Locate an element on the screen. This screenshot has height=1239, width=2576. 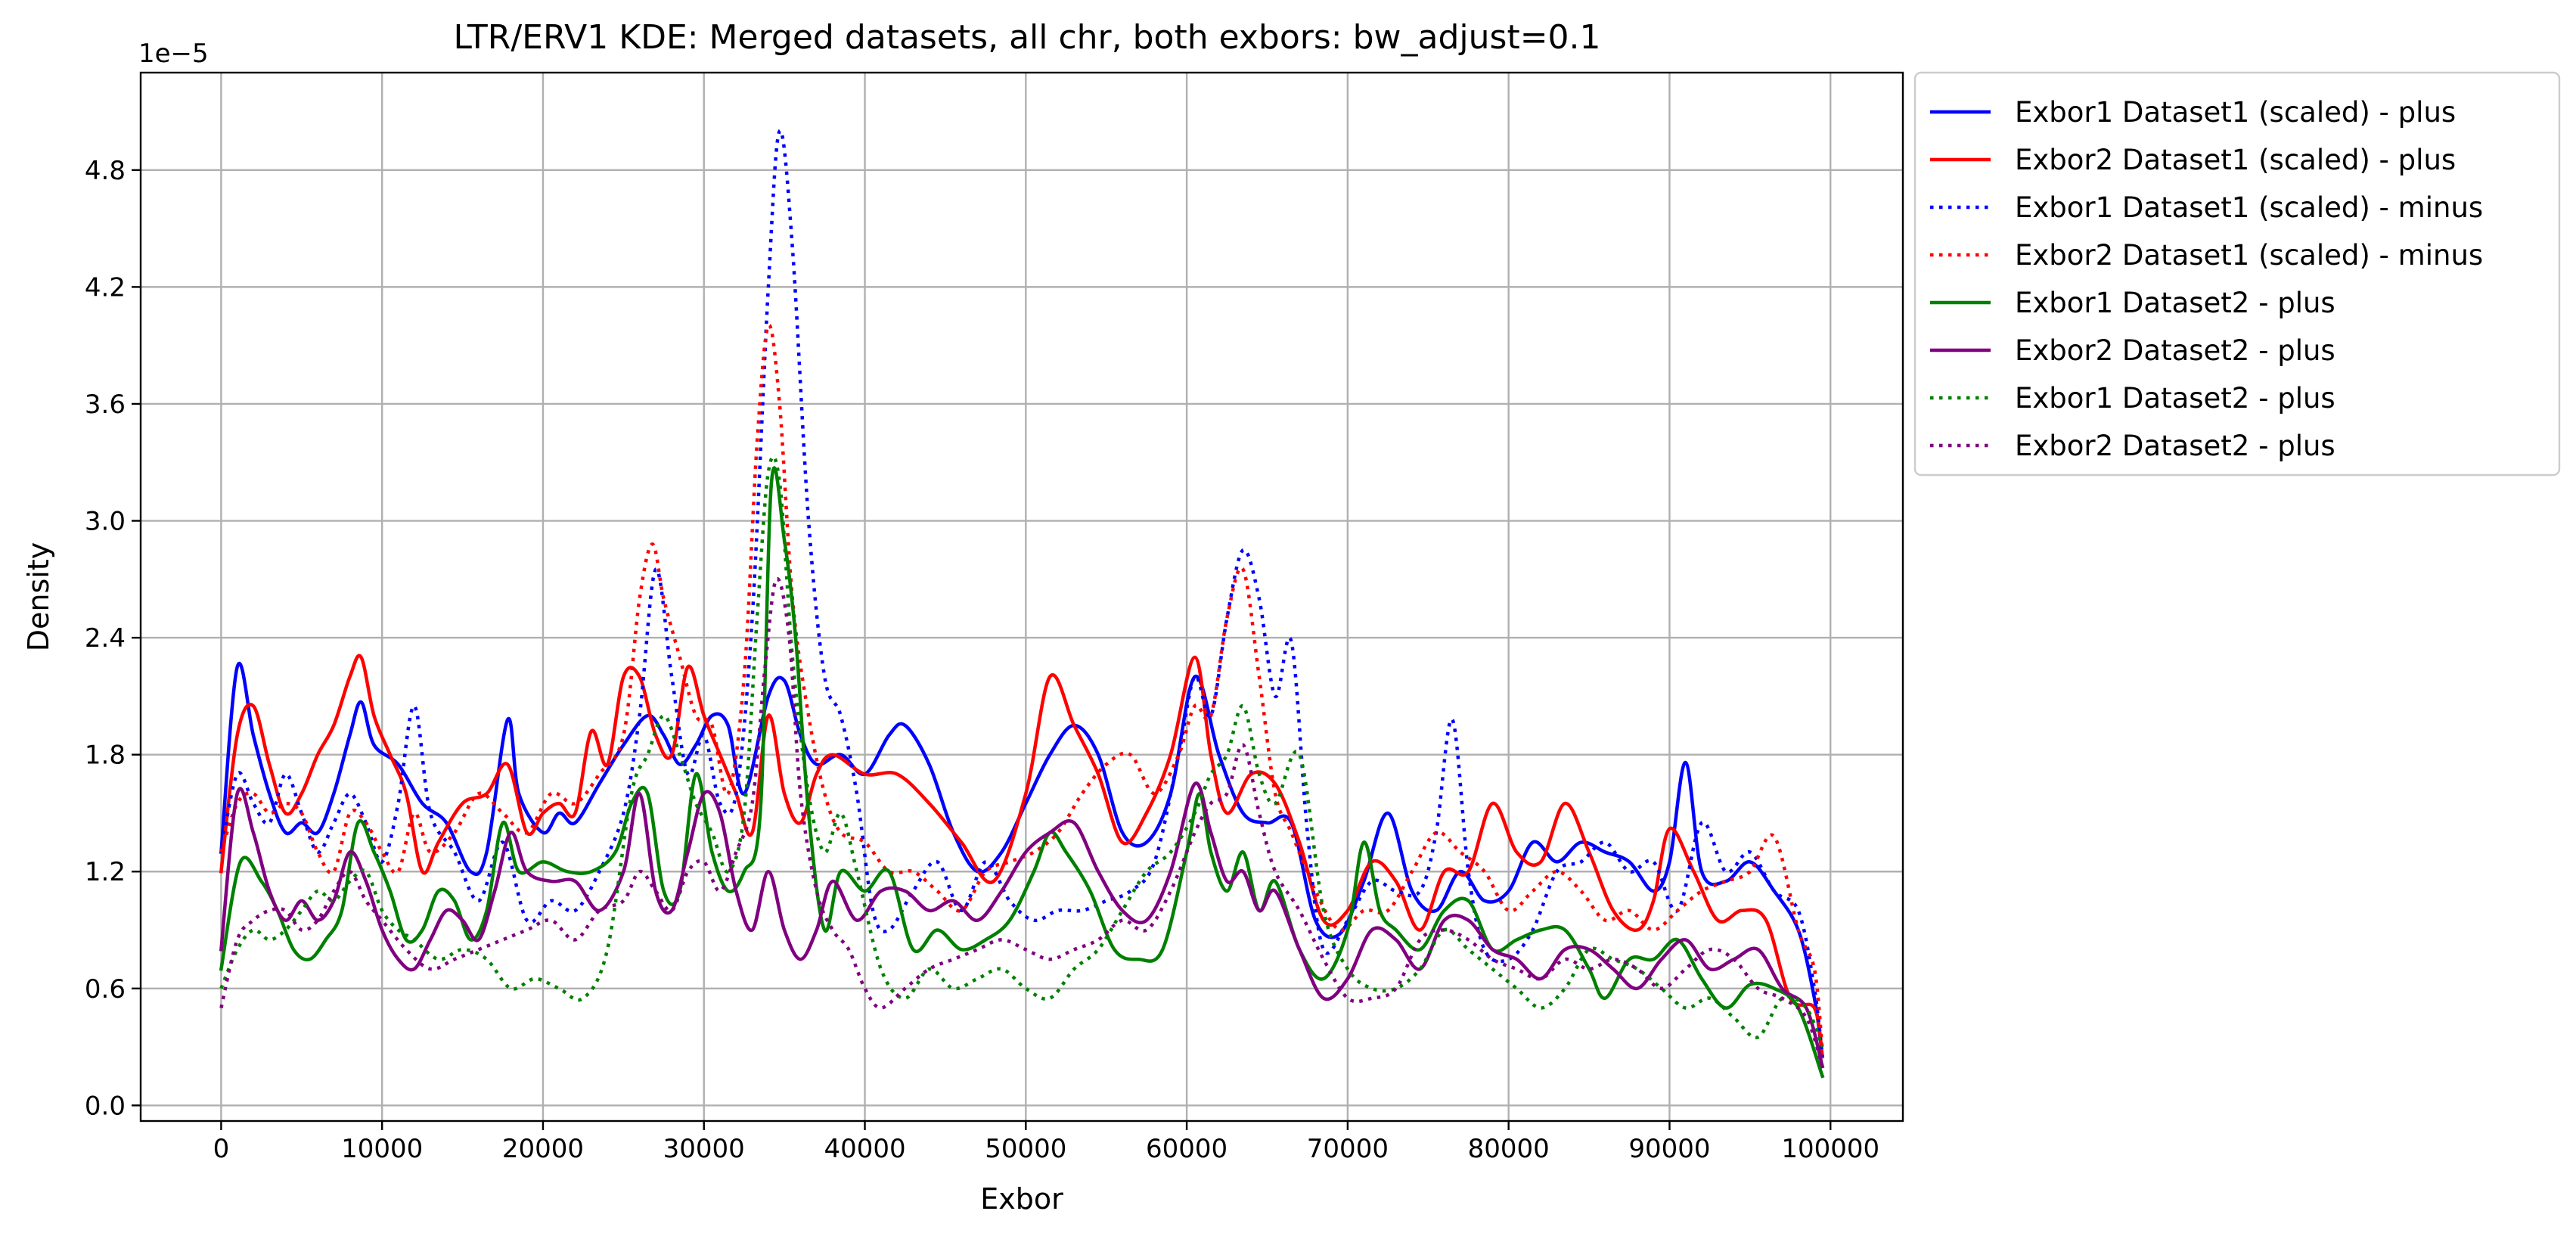
x-tick-label: 60000 is located at coordinates (1186, 1149).